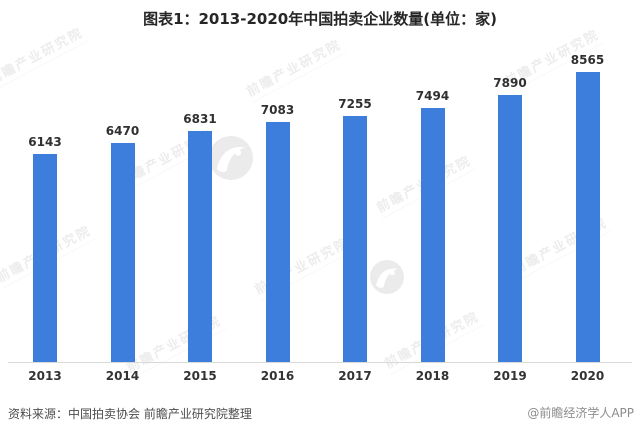 Image resolution: width=640 pixels, height=435 pixels. What do you see at coordinates (432, 235) in the screenshot?
I see `bar-2018` at bounding box center [432, 235].